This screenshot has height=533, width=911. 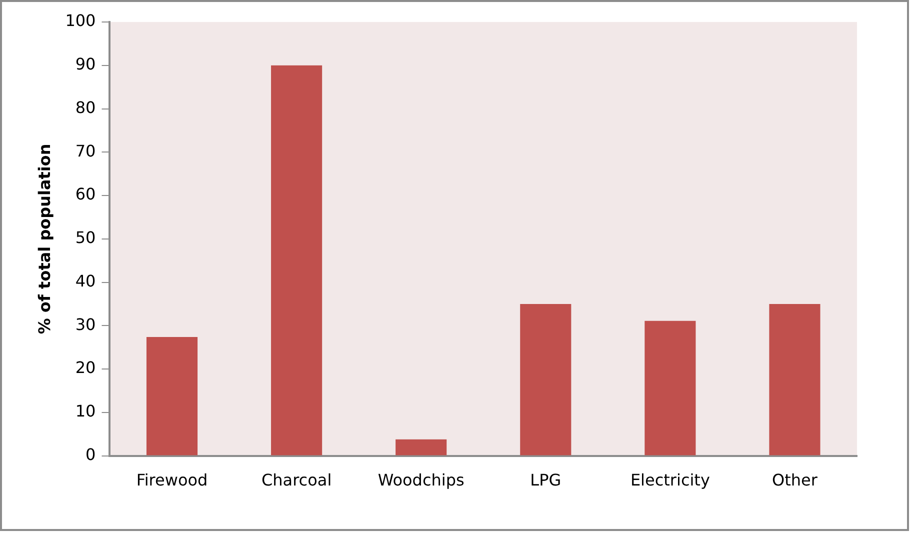 I want to click on y-tick-label: 60, so click(x=85, y=194).